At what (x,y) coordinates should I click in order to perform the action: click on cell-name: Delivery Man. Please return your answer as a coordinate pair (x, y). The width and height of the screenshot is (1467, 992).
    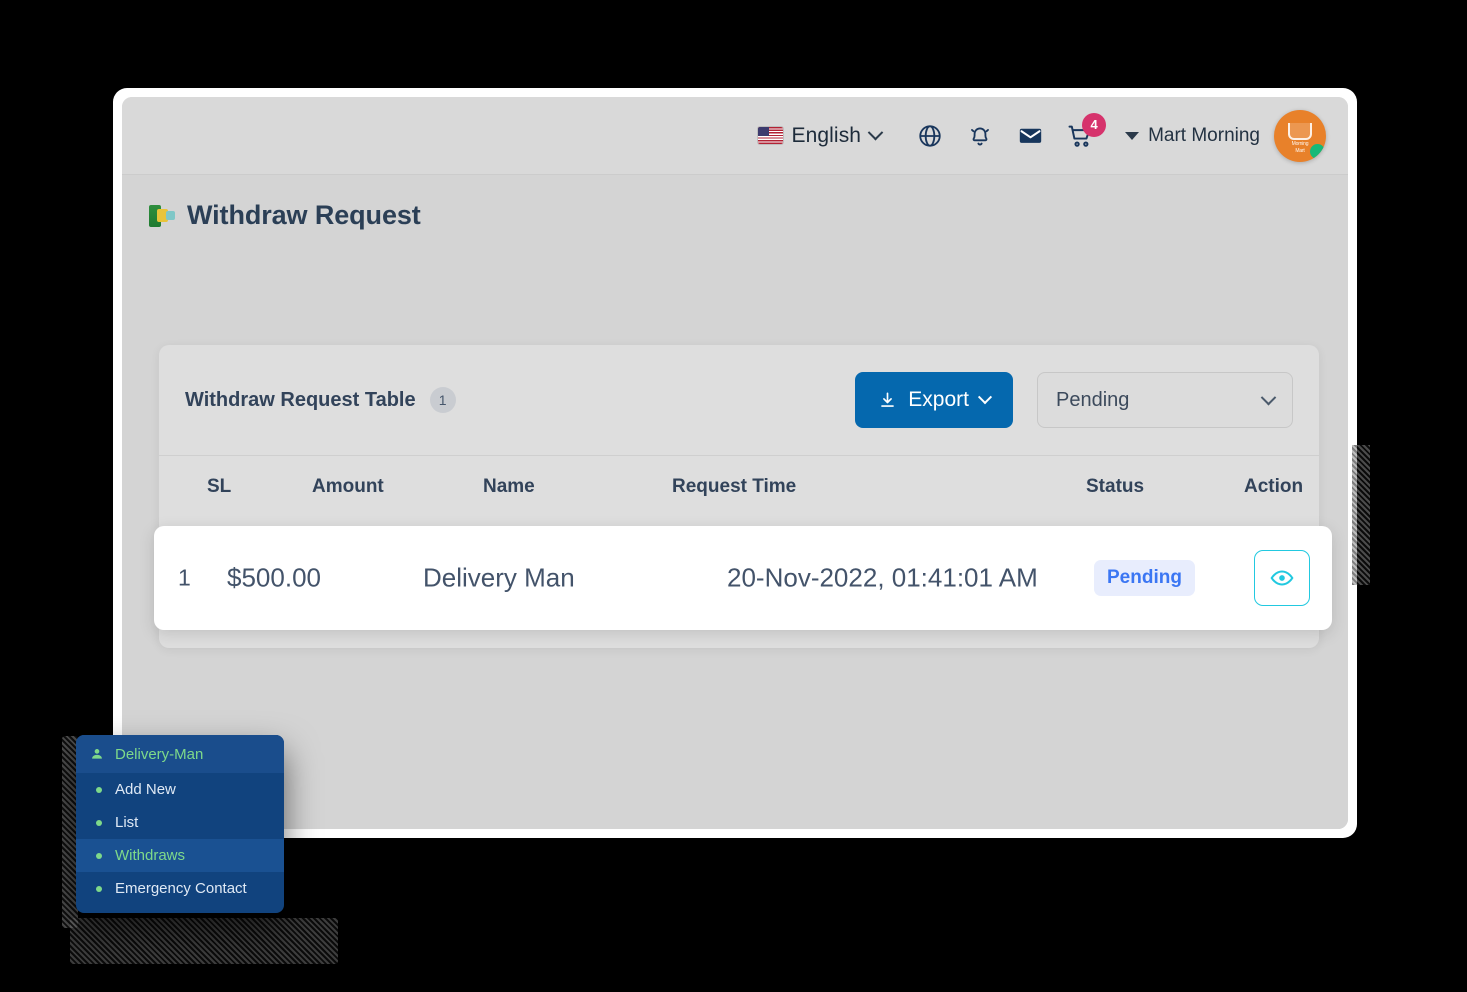
    Looking at the image, I should click on (499, 577).